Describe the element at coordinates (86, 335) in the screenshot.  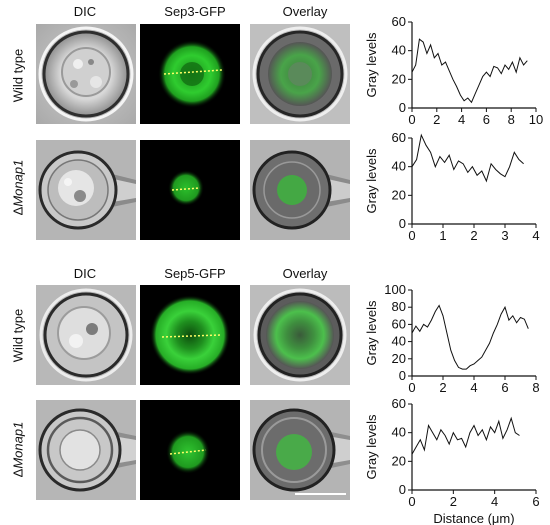
I see `dic-image-wildtype-sep5` at that location.